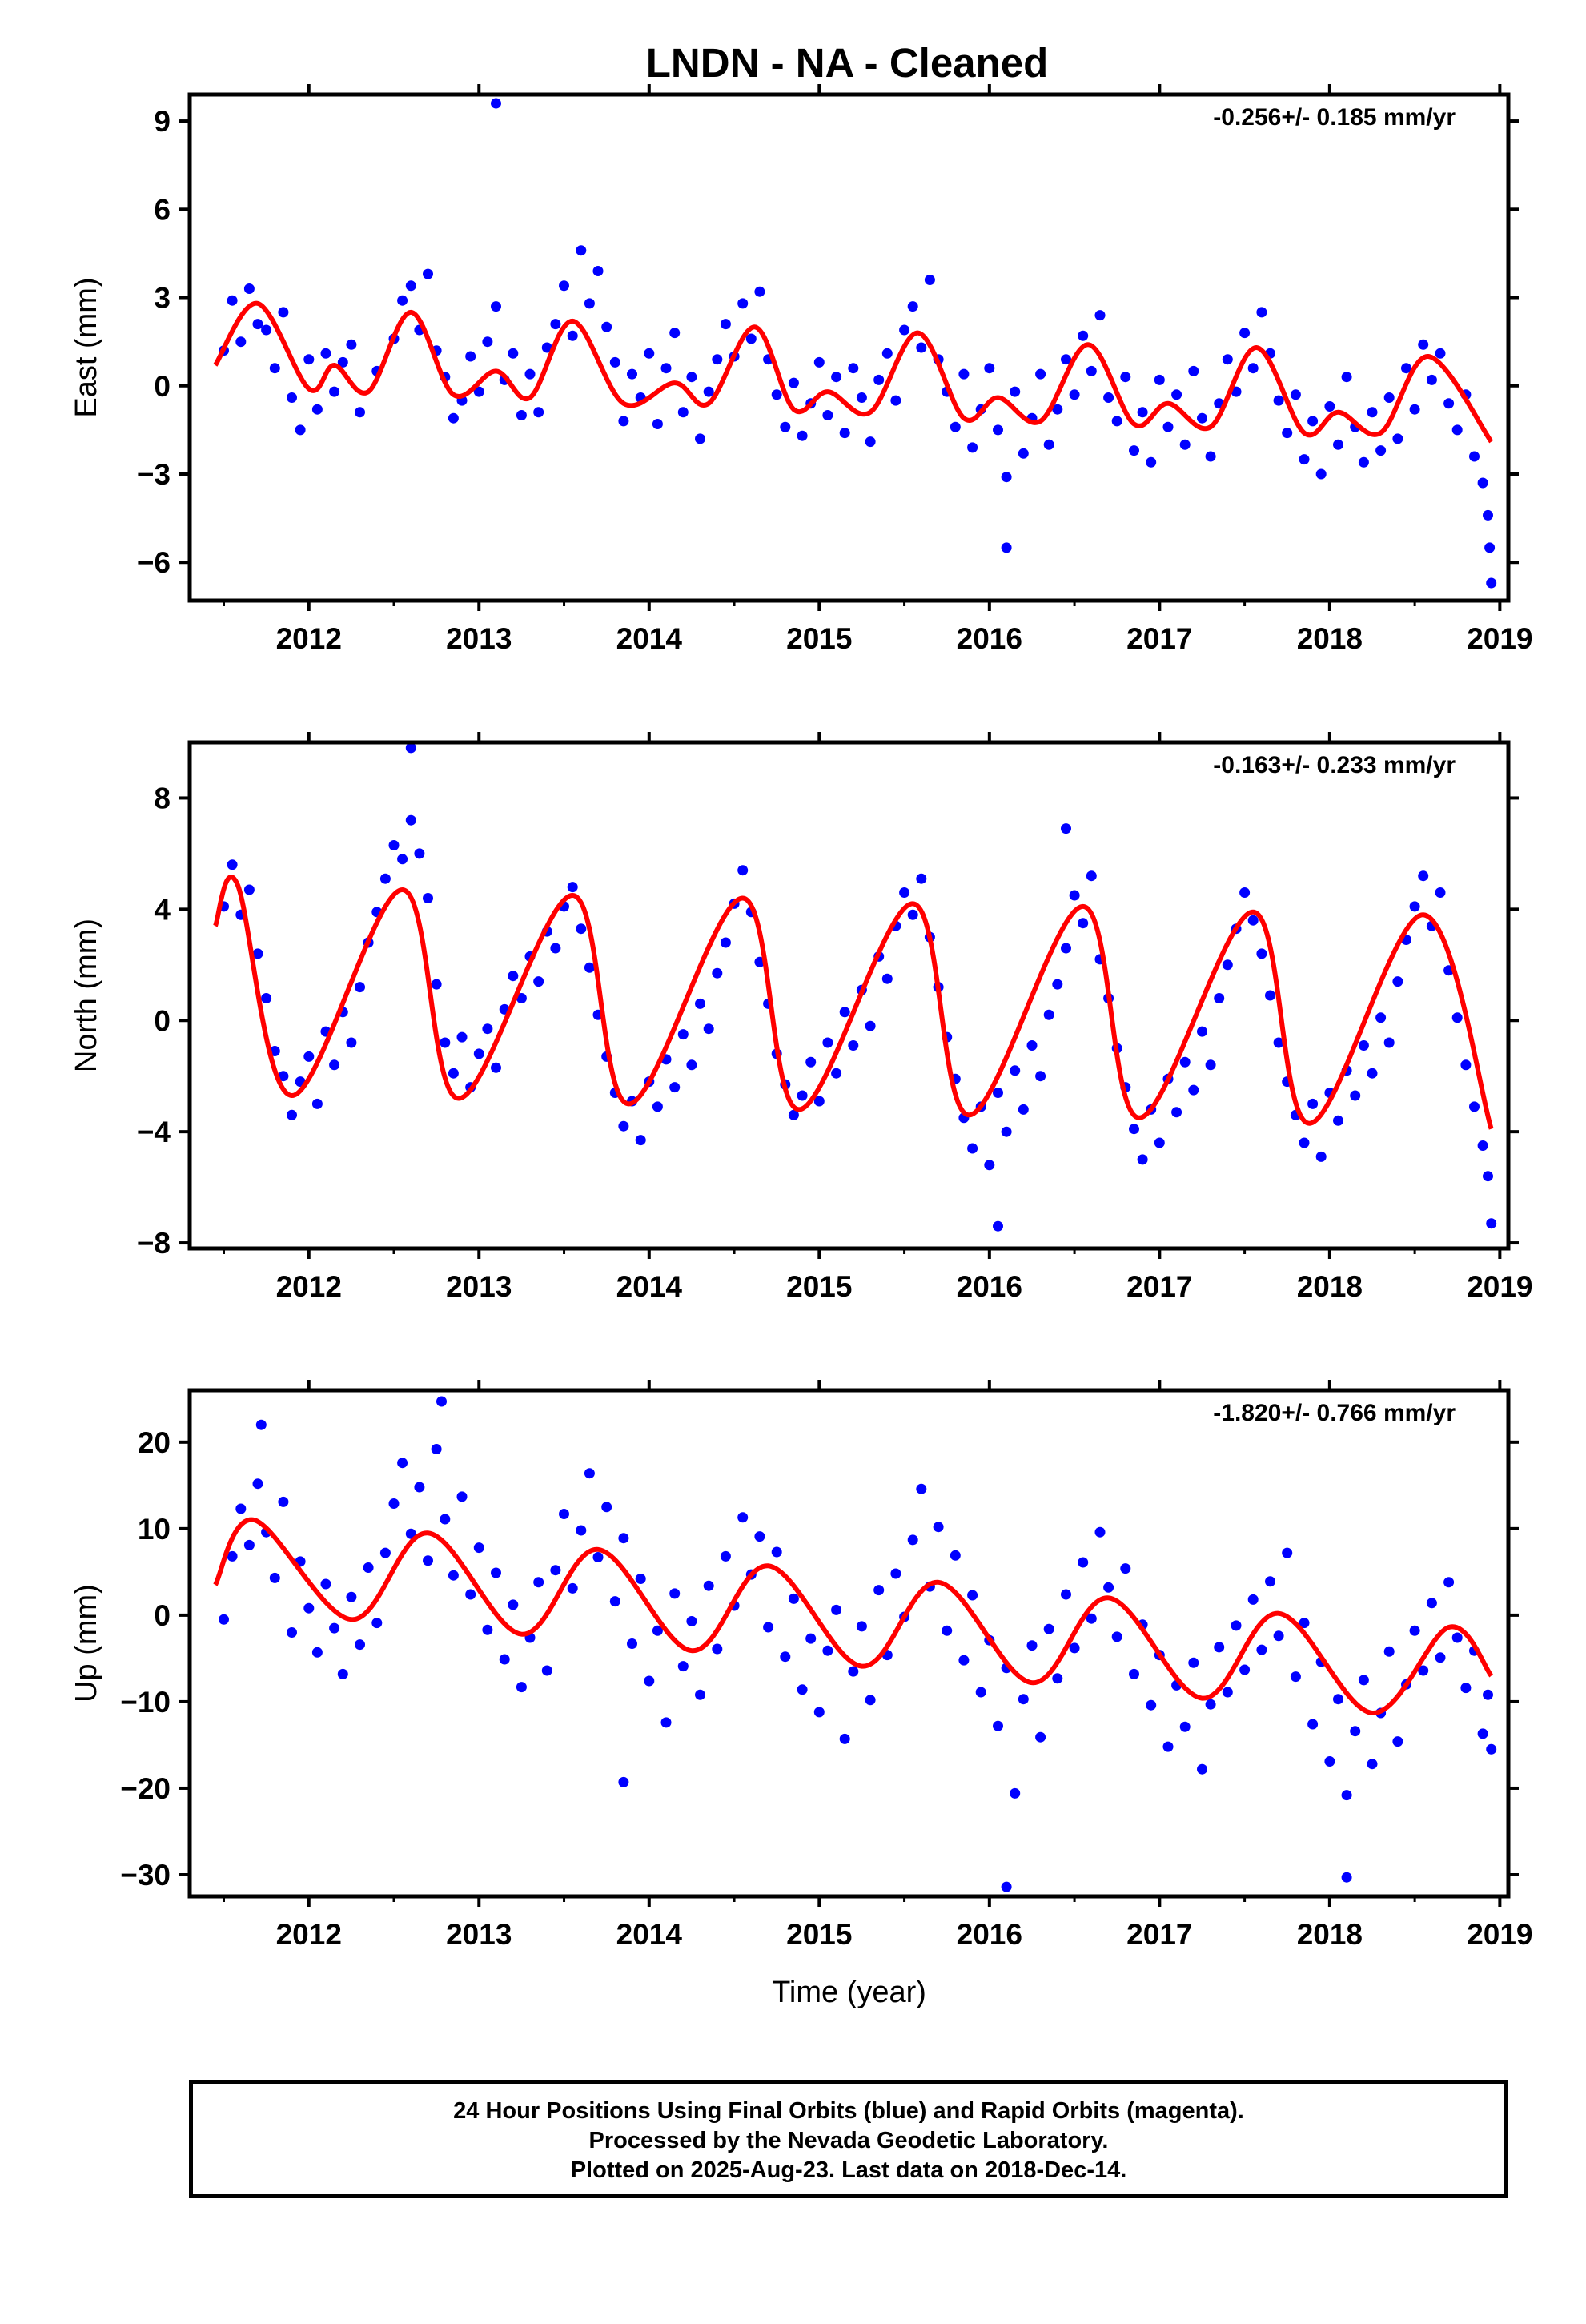 This screenshot has width=1586, height=2324. I want to click on up-xtick-label: 2018, so click(1330, 1934).